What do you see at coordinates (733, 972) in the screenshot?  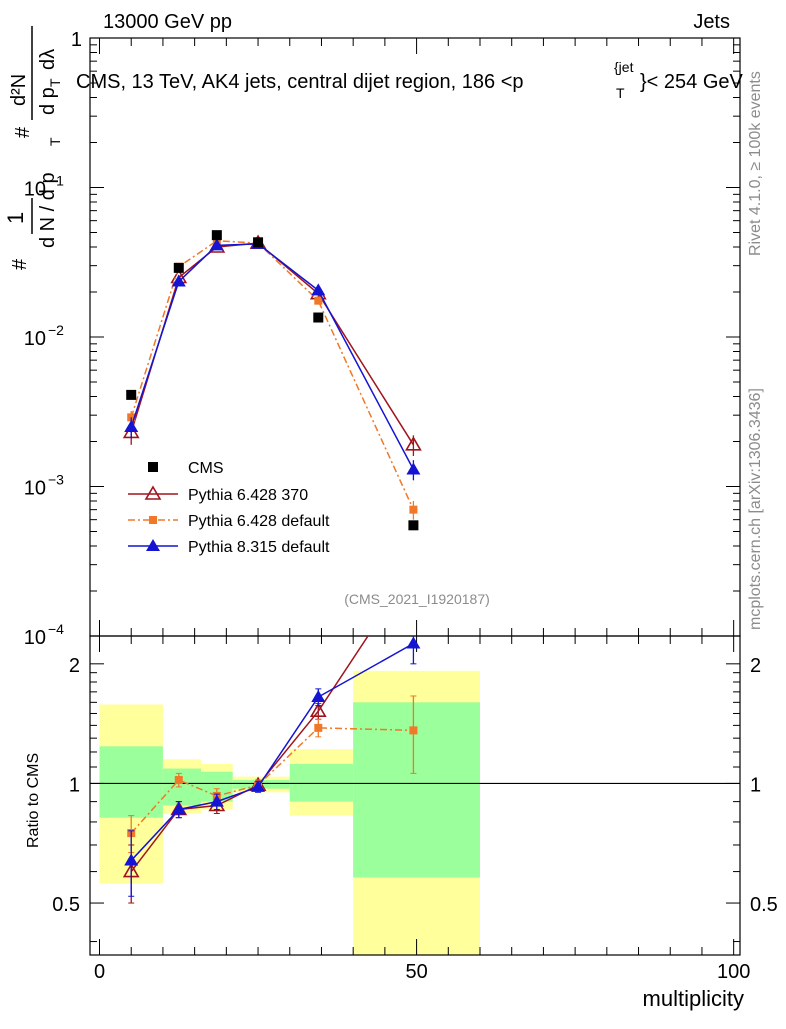 I see `x-tick-label: 100` at bounding box center [733, 972].